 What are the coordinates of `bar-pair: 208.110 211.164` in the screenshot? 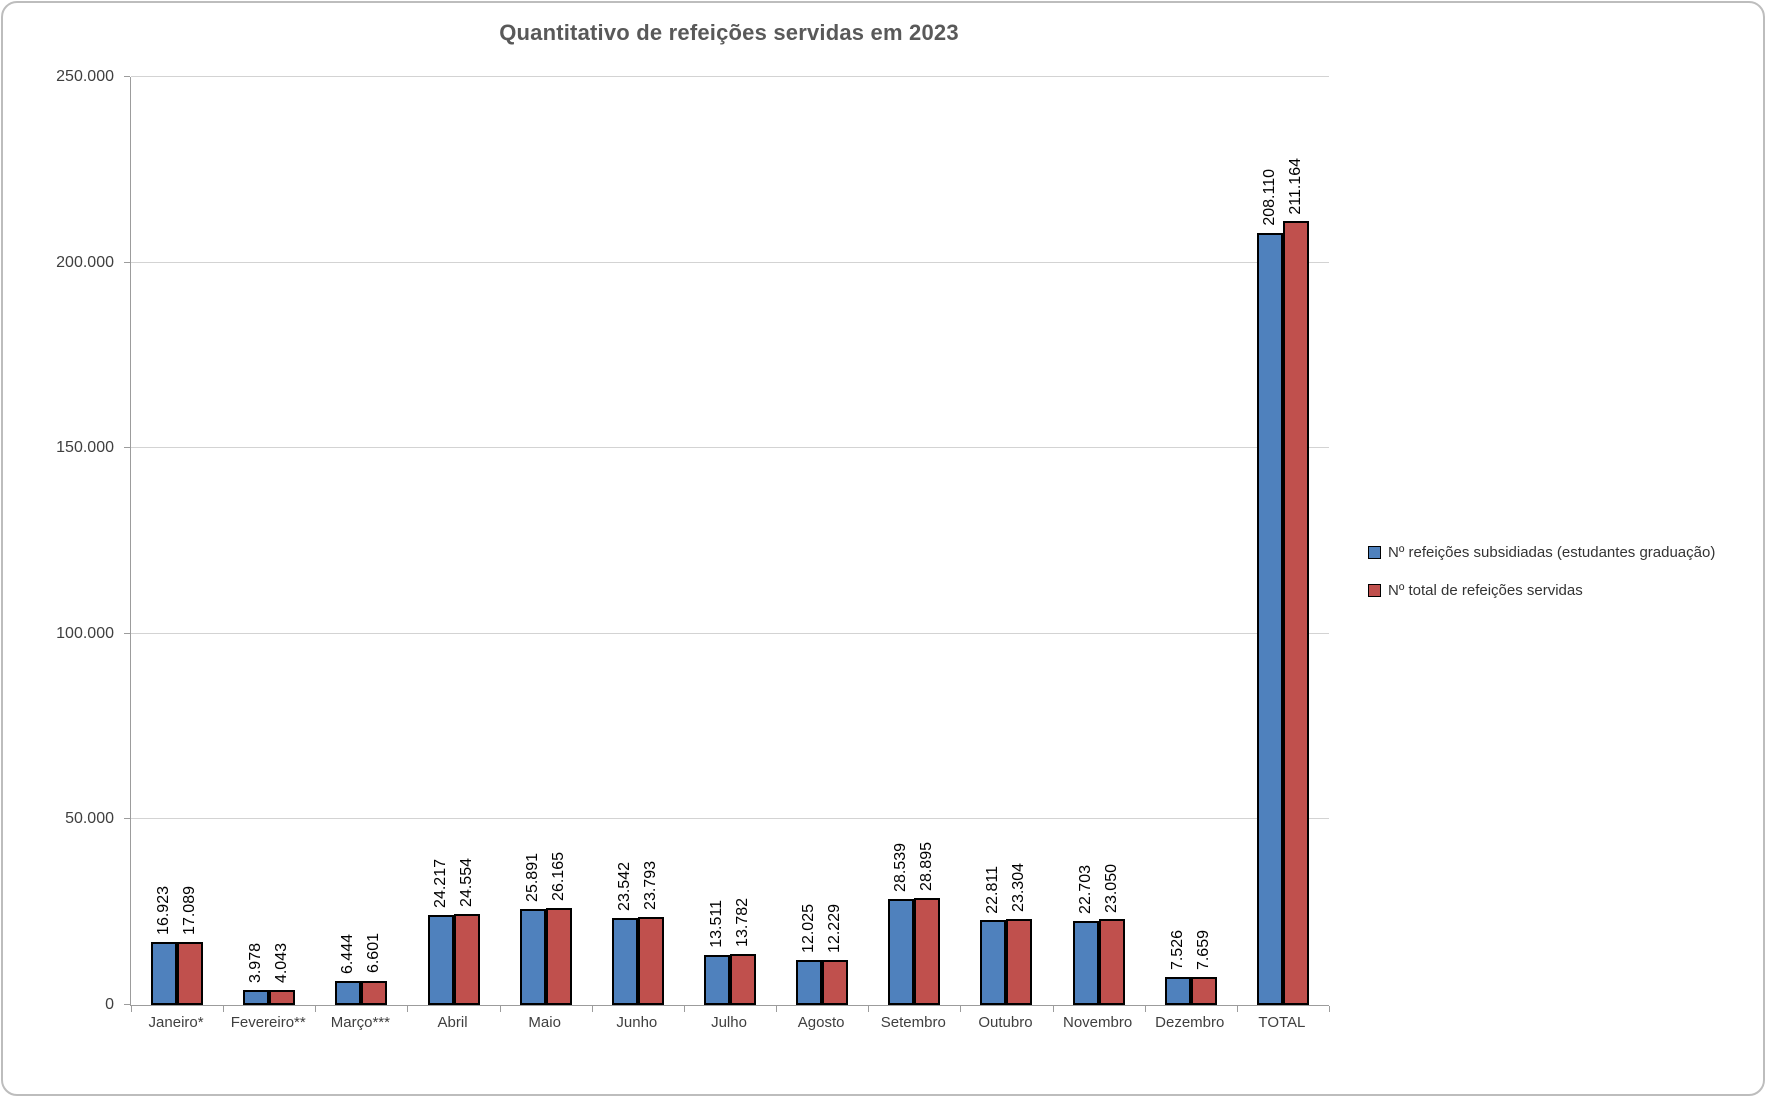 It's located at (1282, 541).